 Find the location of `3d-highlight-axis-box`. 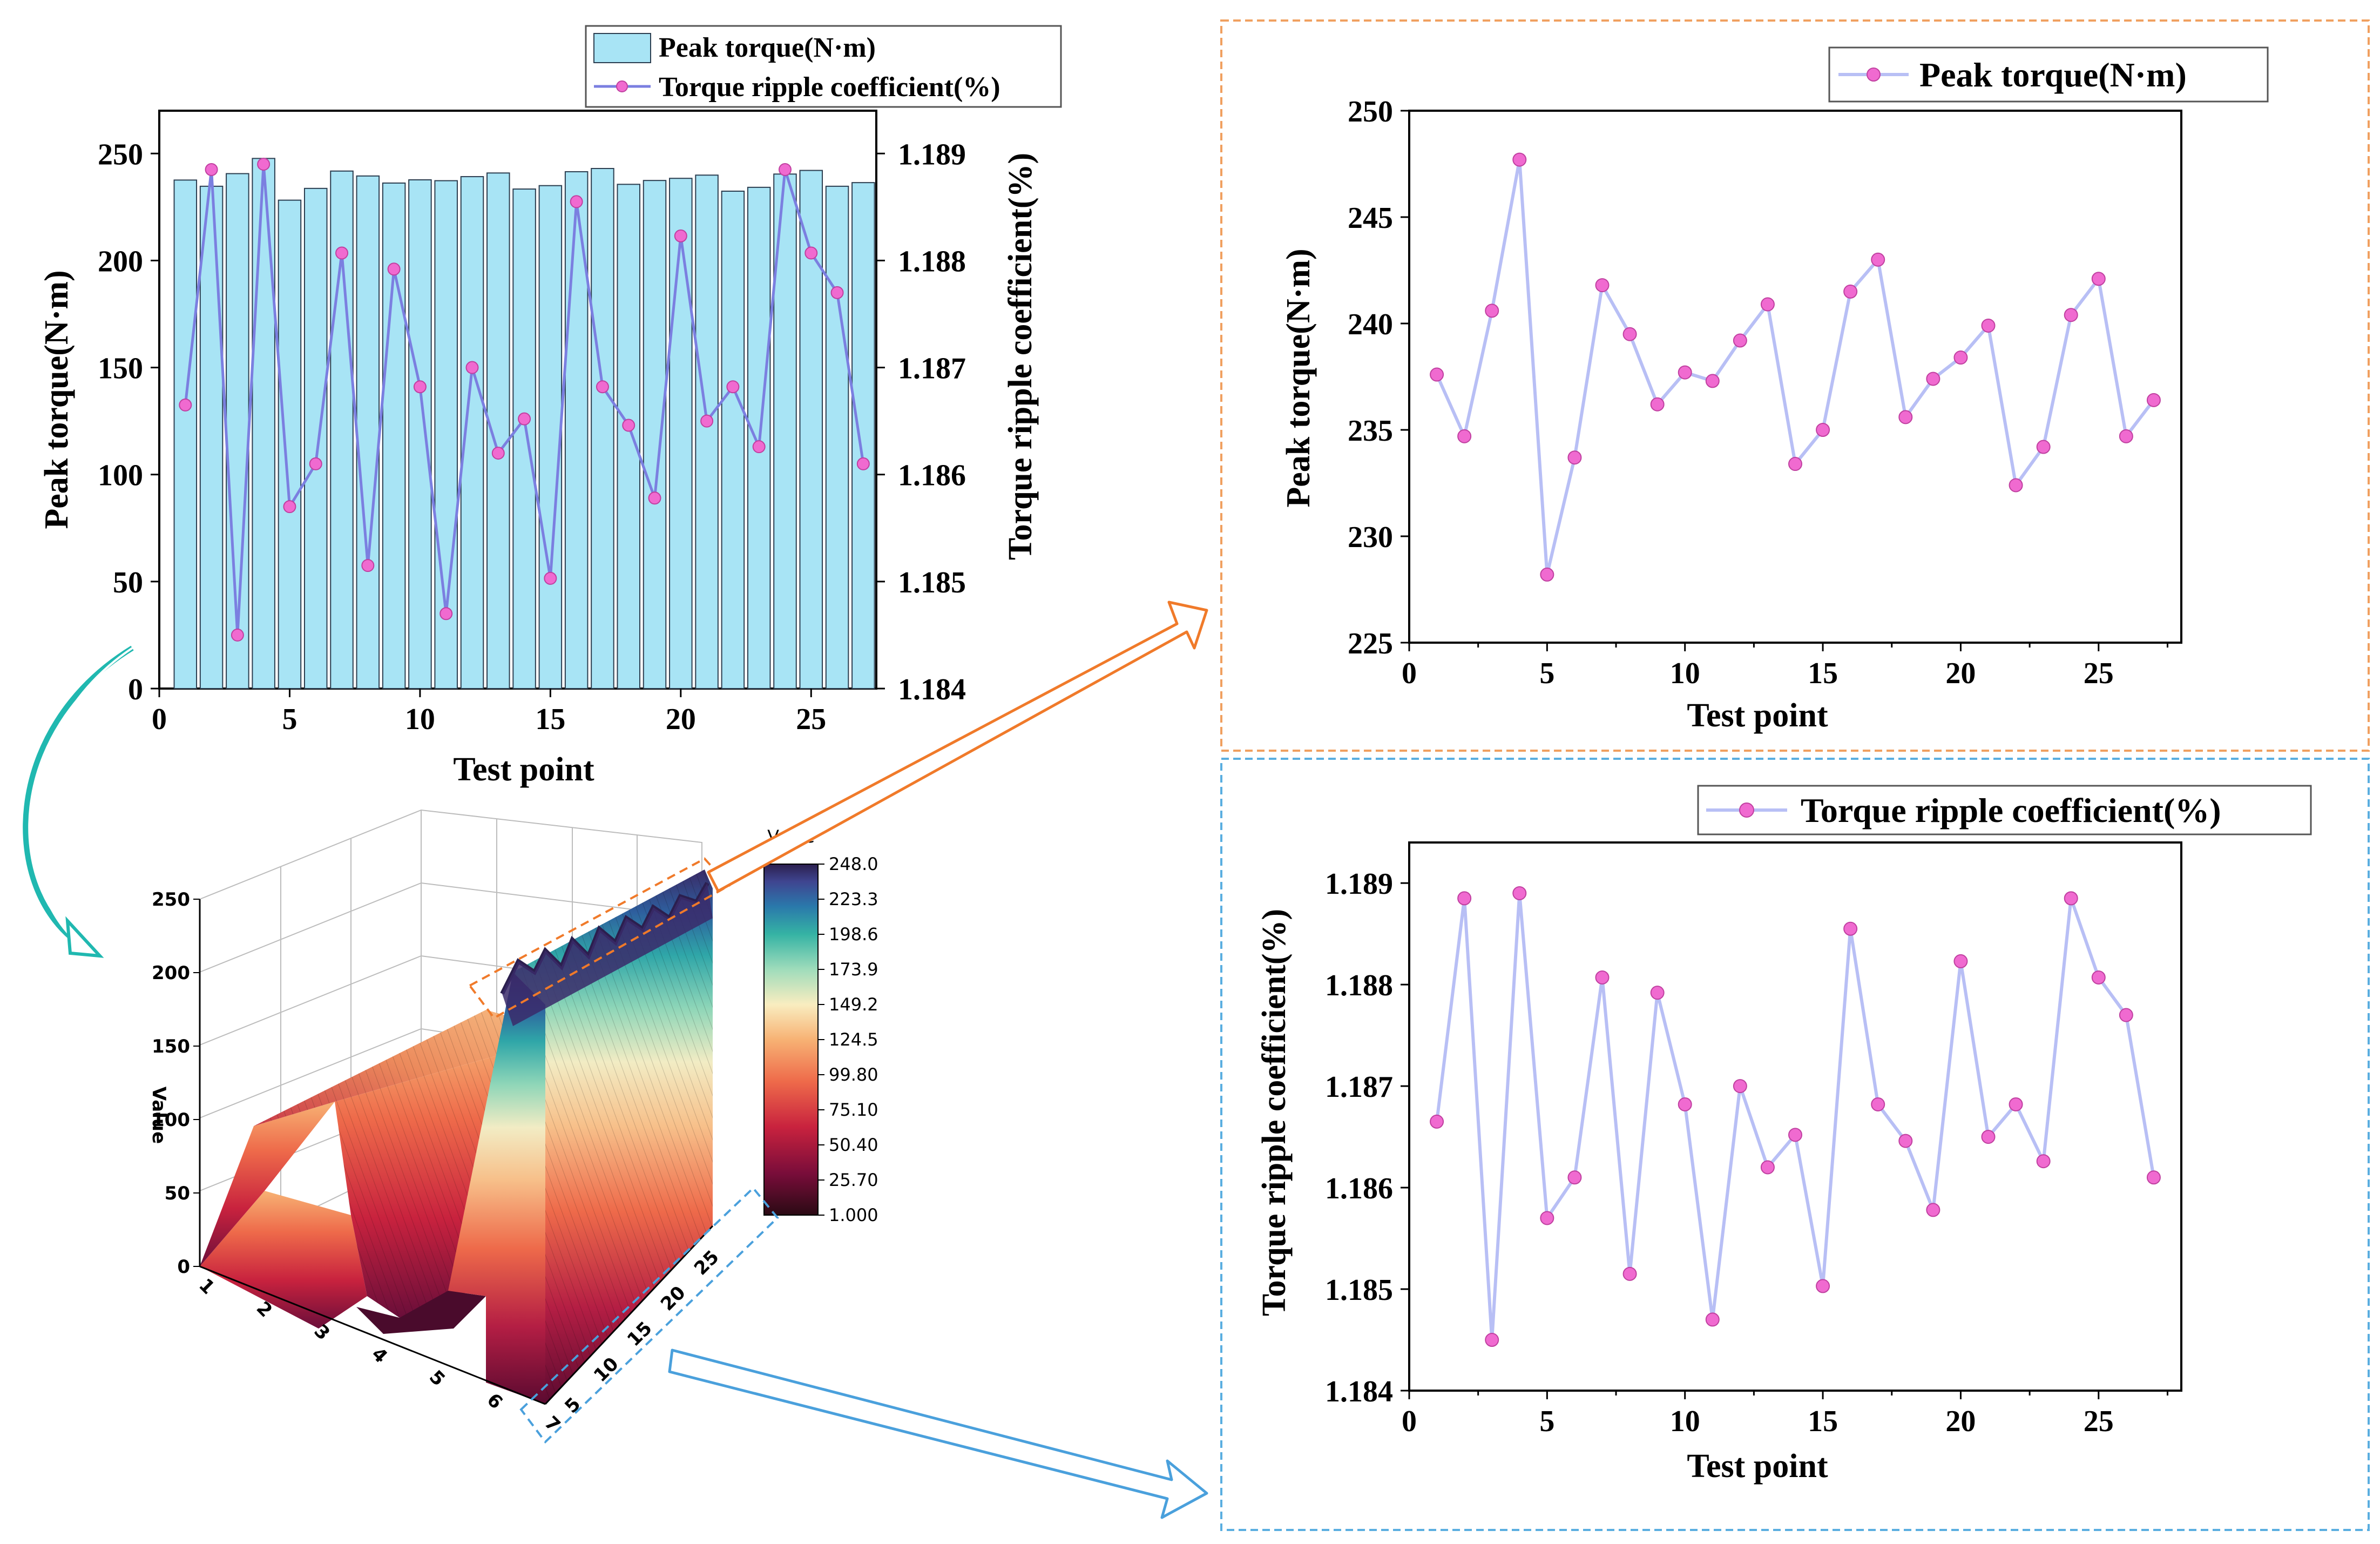

3d-highlight-axis-box is located at coordinates (649, 1315).